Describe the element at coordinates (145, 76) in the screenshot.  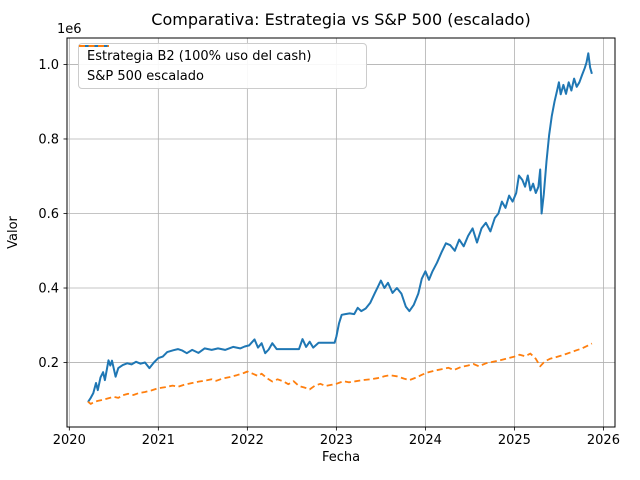
I see `legend-label-sp500: S&P 500 escalado` at that location.